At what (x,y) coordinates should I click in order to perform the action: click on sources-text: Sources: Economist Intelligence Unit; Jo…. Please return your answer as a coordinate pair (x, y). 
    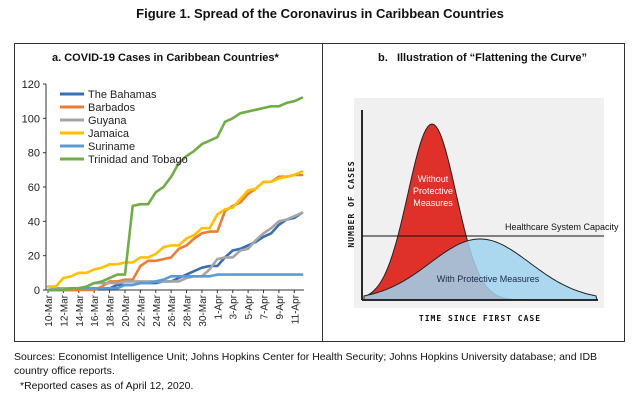
    Looking at the image, I should click on (306, 364).